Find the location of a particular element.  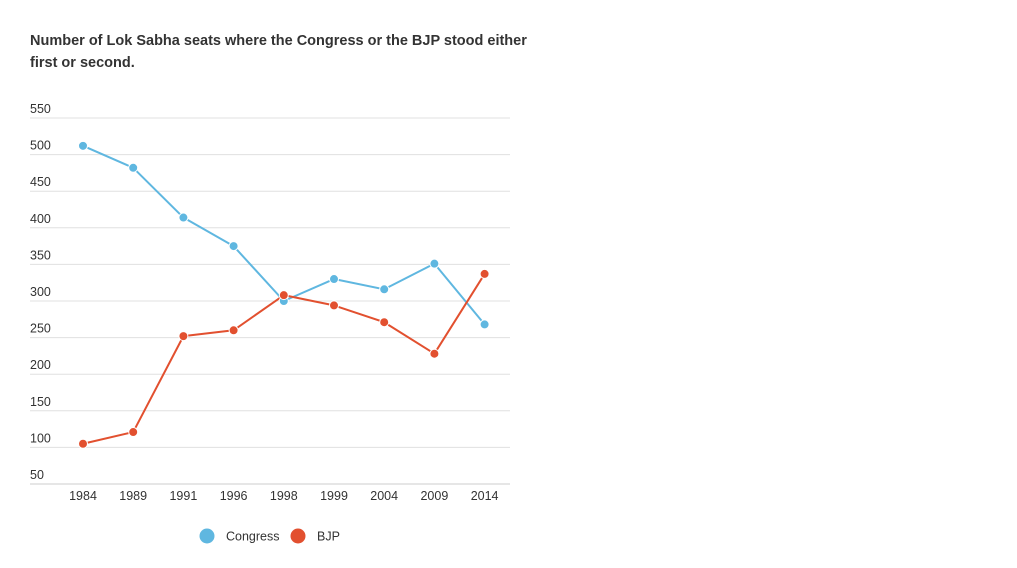

y-axis-ticks: 50 100 150 200 250 300 350 400 450 500 550 is located at coordinates (40, 292).